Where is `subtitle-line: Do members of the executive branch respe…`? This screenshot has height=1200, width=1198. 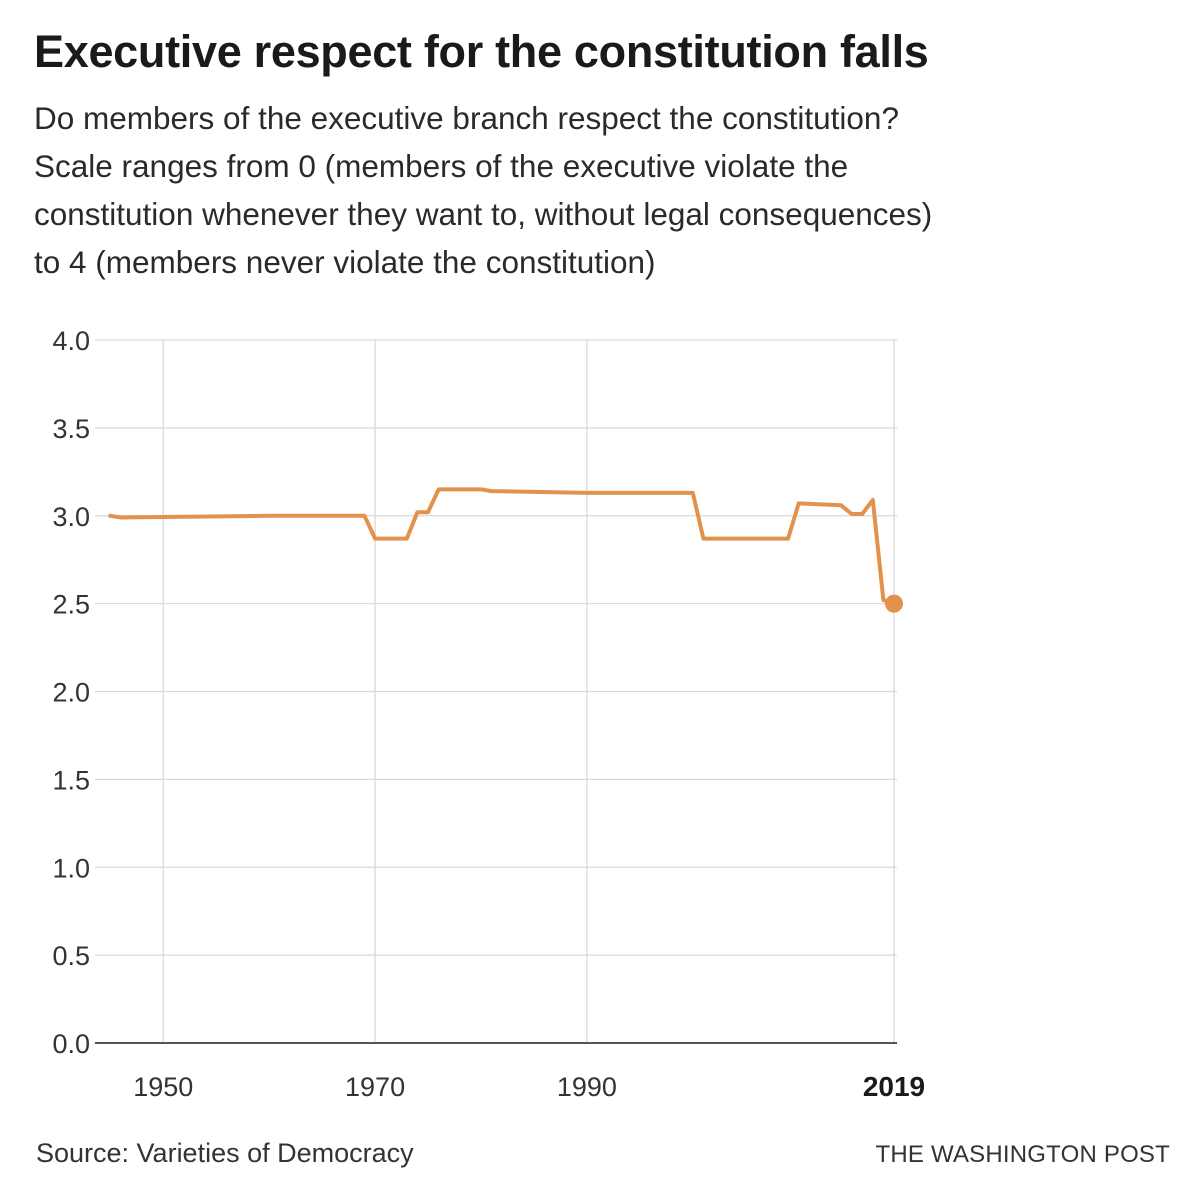
subtitle-line: Do members of the executive branch respe… is located at coordinates (466, 118).